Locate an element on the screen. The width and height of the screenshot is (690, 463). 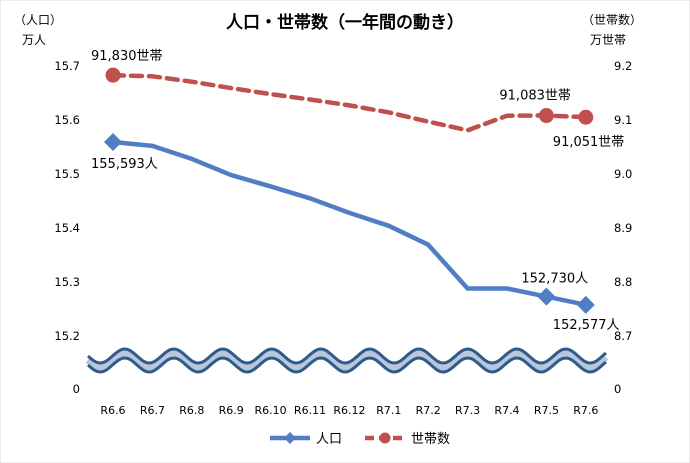
left-axis-ticks: 15.7 15.6 15.5 15.4 15.3 15.2 is located at coordinates (67, 201).